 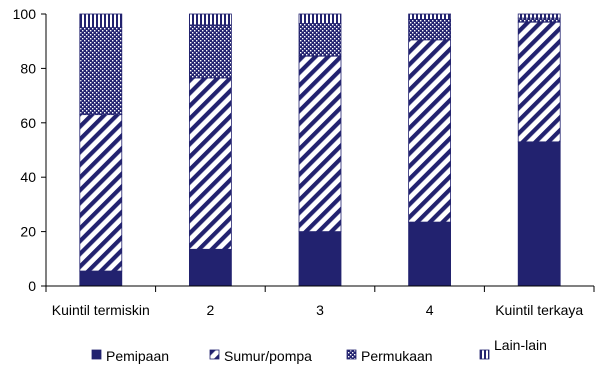 I want to click on x-tick-label-3: 3, so click(x=320, y=310).